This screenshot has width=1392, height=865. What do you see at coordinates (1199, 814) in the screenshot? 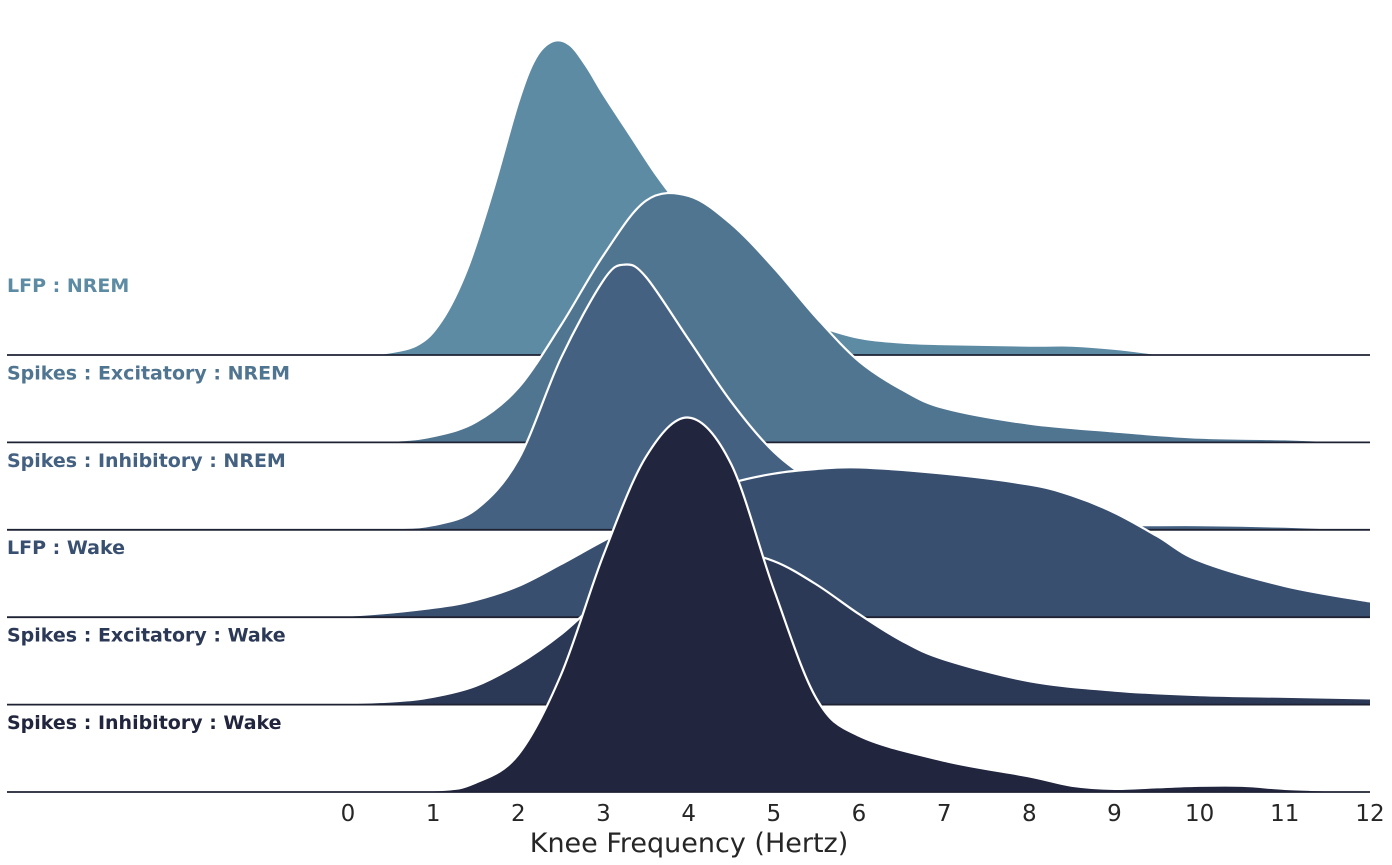
I see `x-tick-label: 10` at bounding box center [1199, 814].